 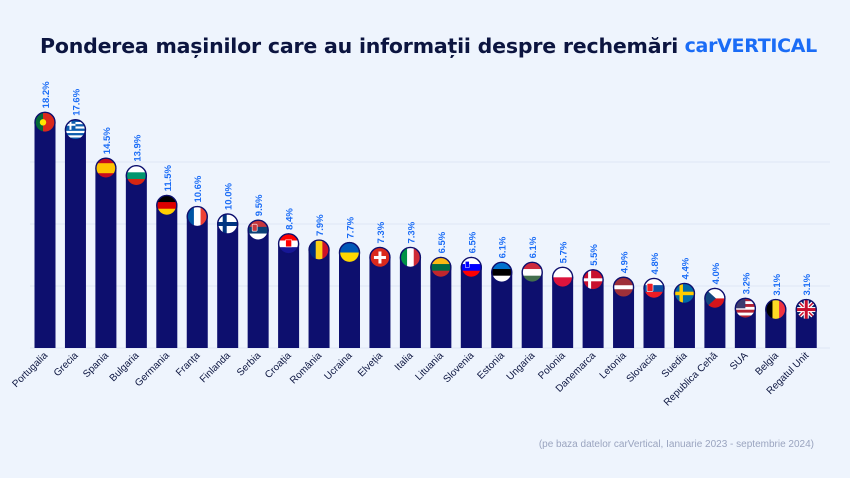 I want to click on value-label-Letonia: 4.9%, so click(x=625, y=262).